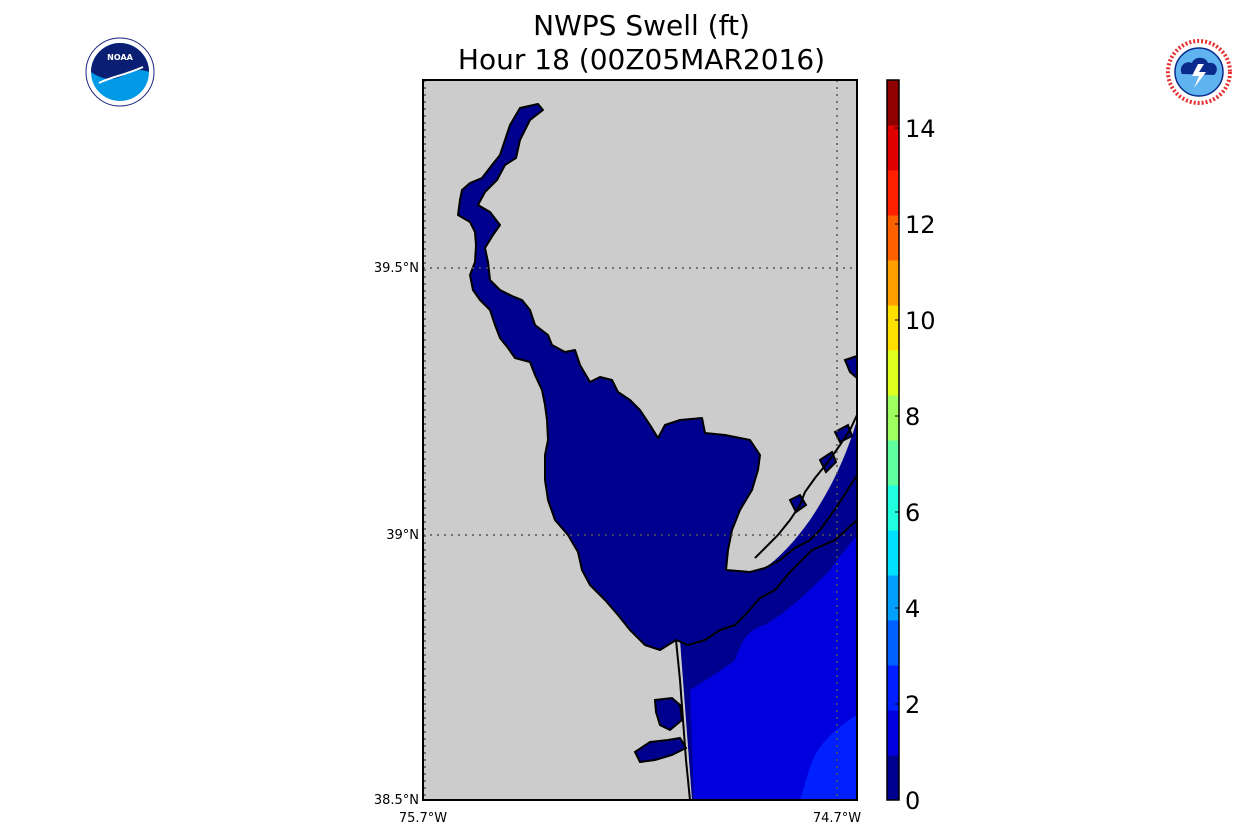 The height and width of the screenshot is (837, 1259). I want to click on colorbar-border, so click(893, 440).